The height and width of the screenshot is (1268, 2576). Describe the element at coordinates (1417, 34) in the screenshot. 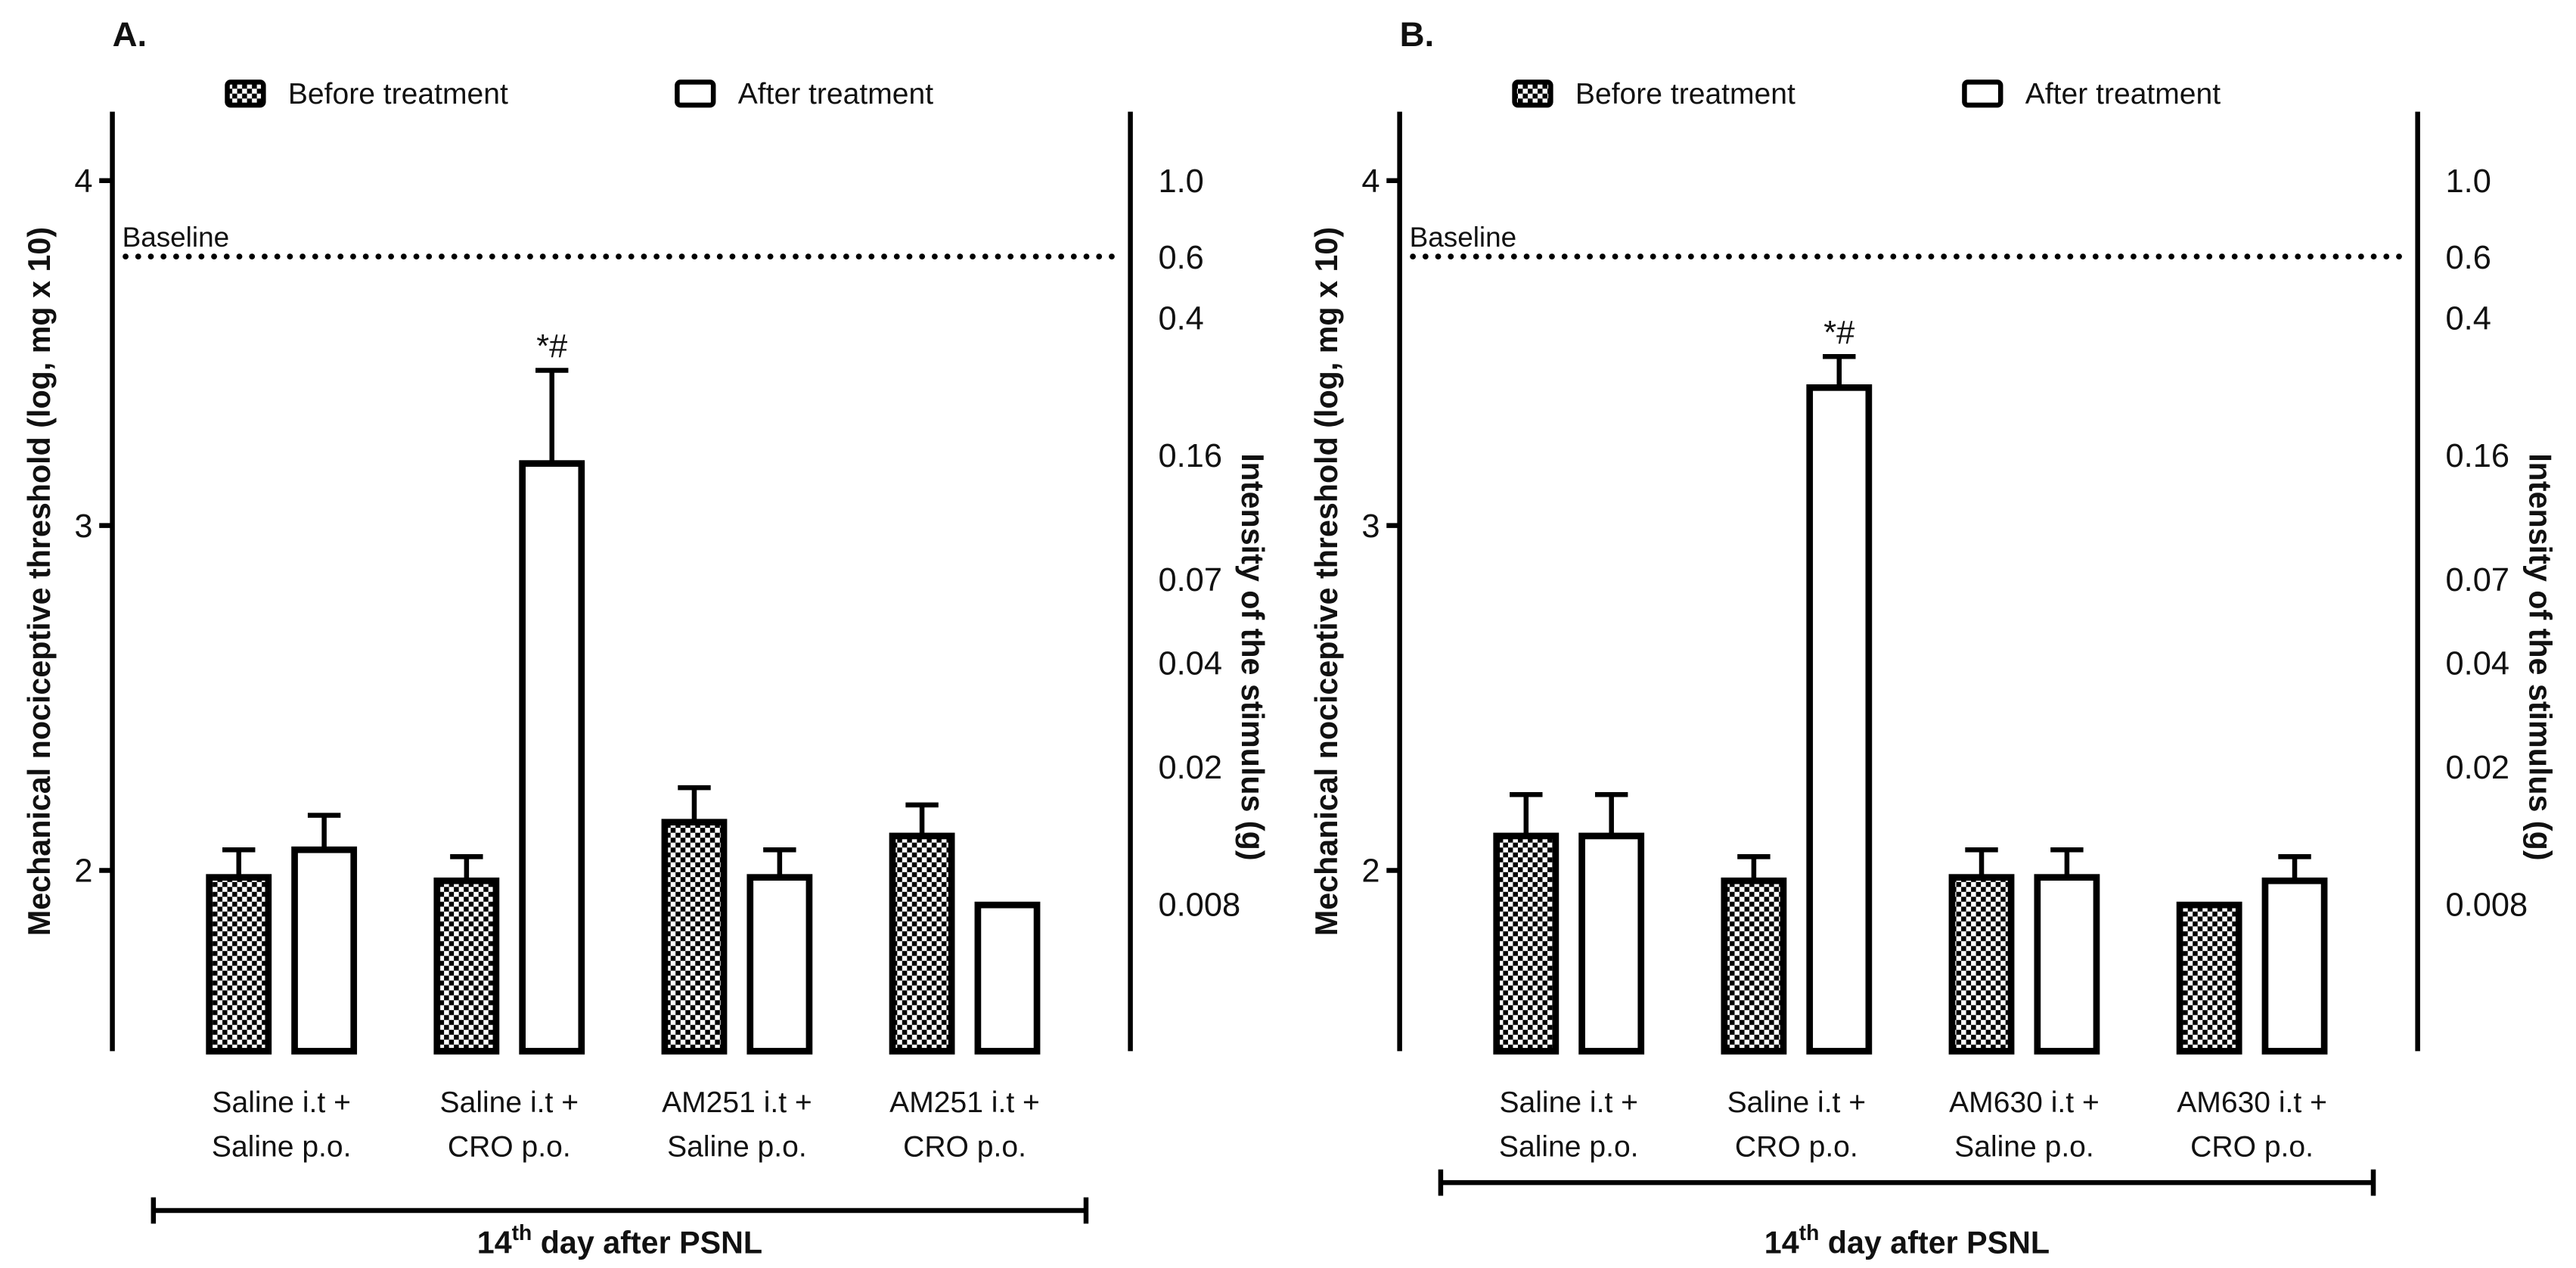

I see `panel-label: B.` at that location.